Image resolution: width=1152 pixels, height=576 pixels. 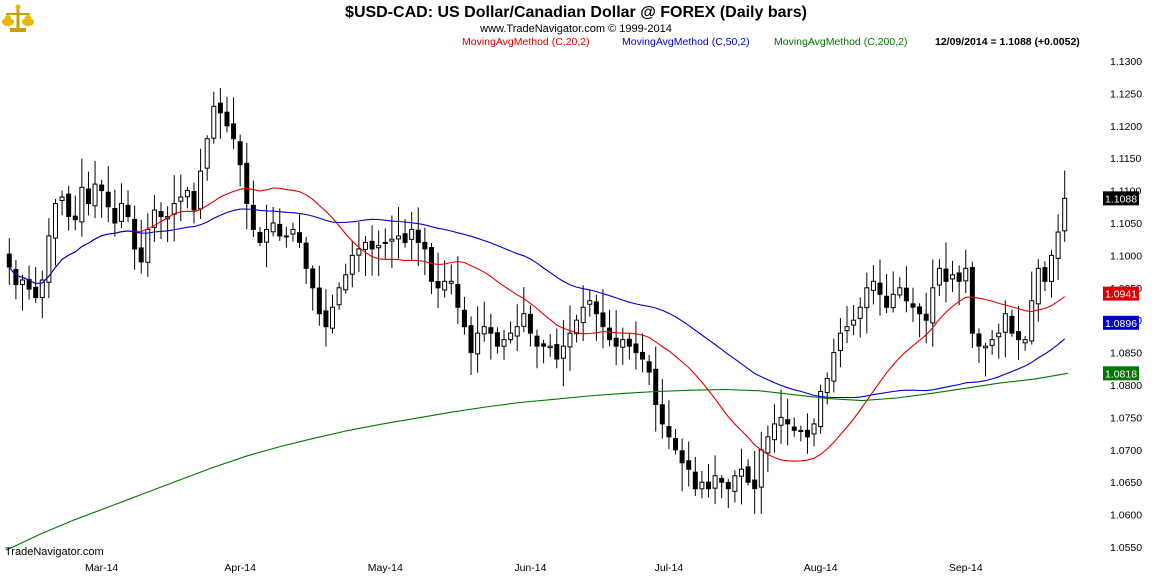 What do you see at coordinates (1121, 199) in the screenshot?
I see `price-badge-label: 1.1088` at bounding box center [1121, 199].